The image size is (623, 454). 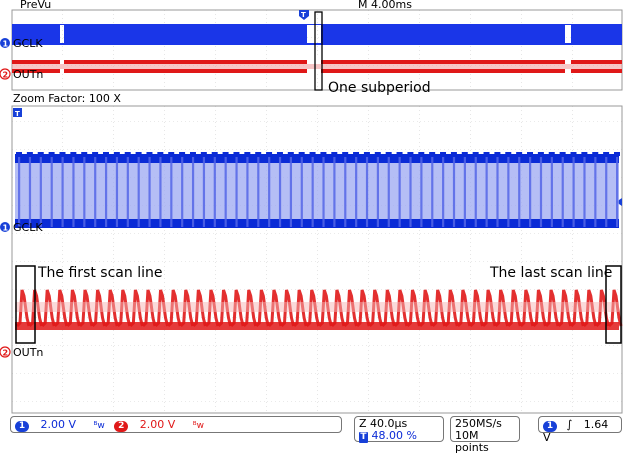 What do you see at coordinates (550, 426) in the screenshot?
I see `trigger-channel-badge: 1` at bounding box center [550, 426].